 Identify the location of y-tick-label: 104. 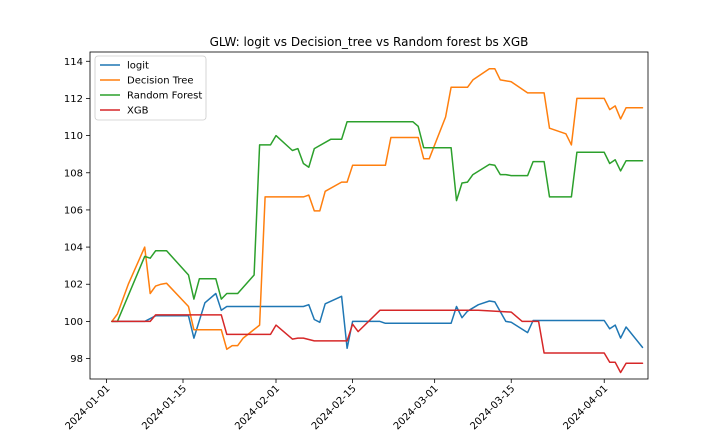
(73, 248).